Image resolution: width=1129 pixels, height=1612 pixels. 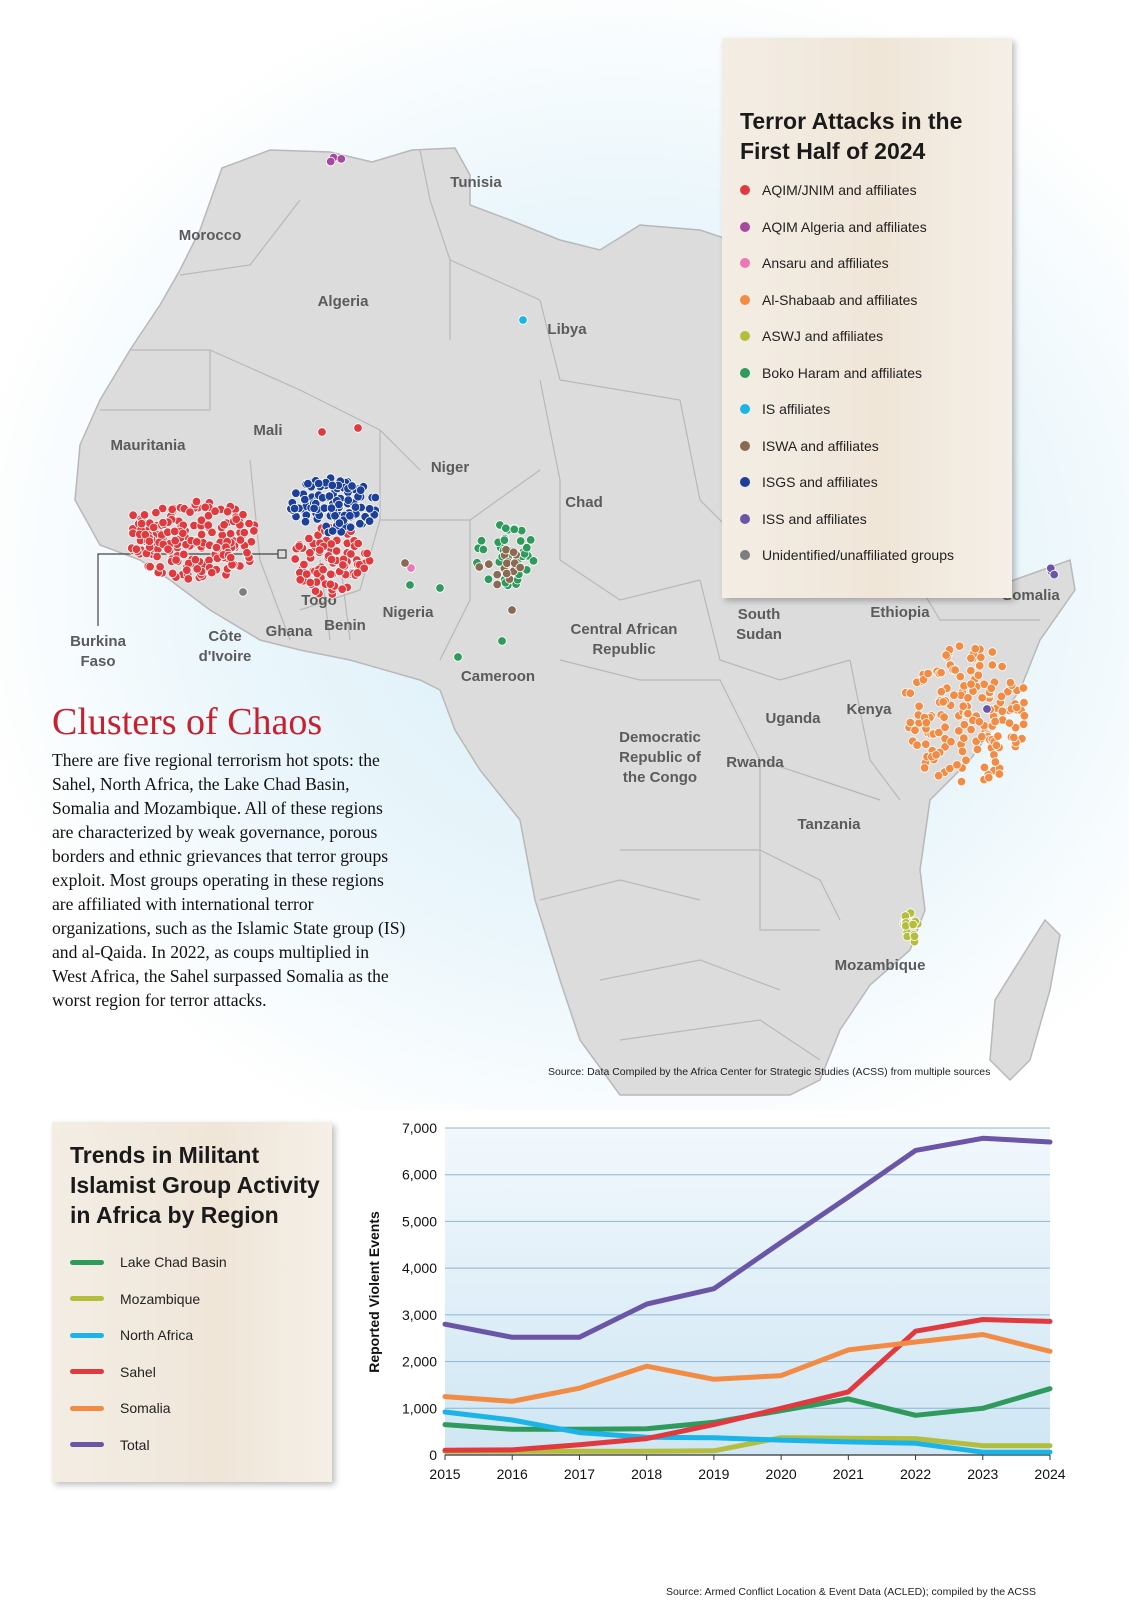 What do you see at coordinates (833, 151) in the screenshot?
I see `map-legend-title-line2: First Half of 2024` at bounding box center [833, 151].